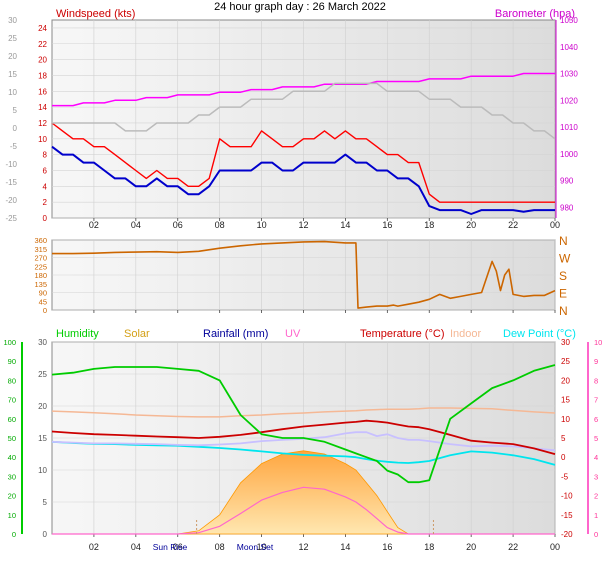 This screenshot has height=566, width=608. I want to click on y-temp-tick-label: -20, so click(567, 534).